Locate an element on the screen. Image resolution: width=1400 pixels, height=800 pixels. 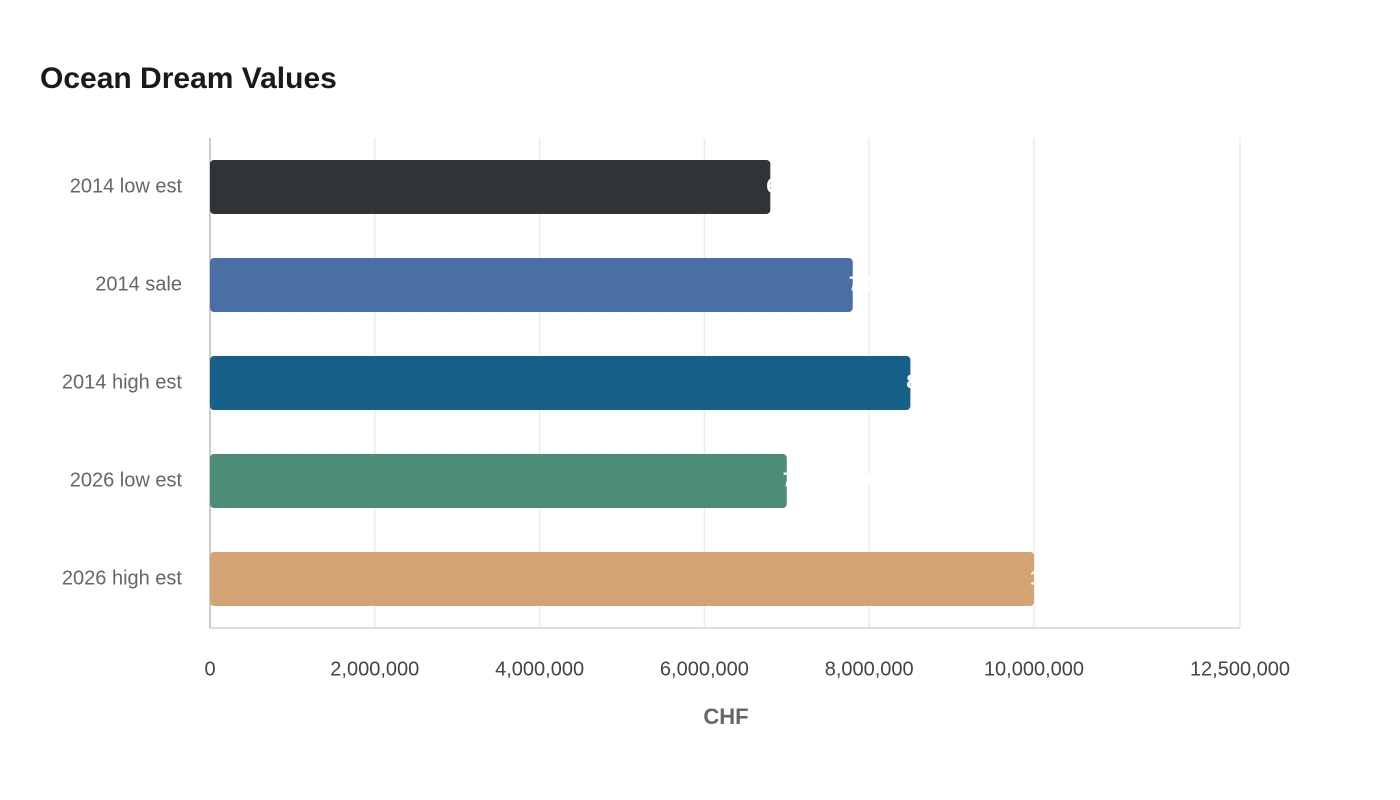
x-tick-label: 6,000,000 is located at coordinates (704, 669).